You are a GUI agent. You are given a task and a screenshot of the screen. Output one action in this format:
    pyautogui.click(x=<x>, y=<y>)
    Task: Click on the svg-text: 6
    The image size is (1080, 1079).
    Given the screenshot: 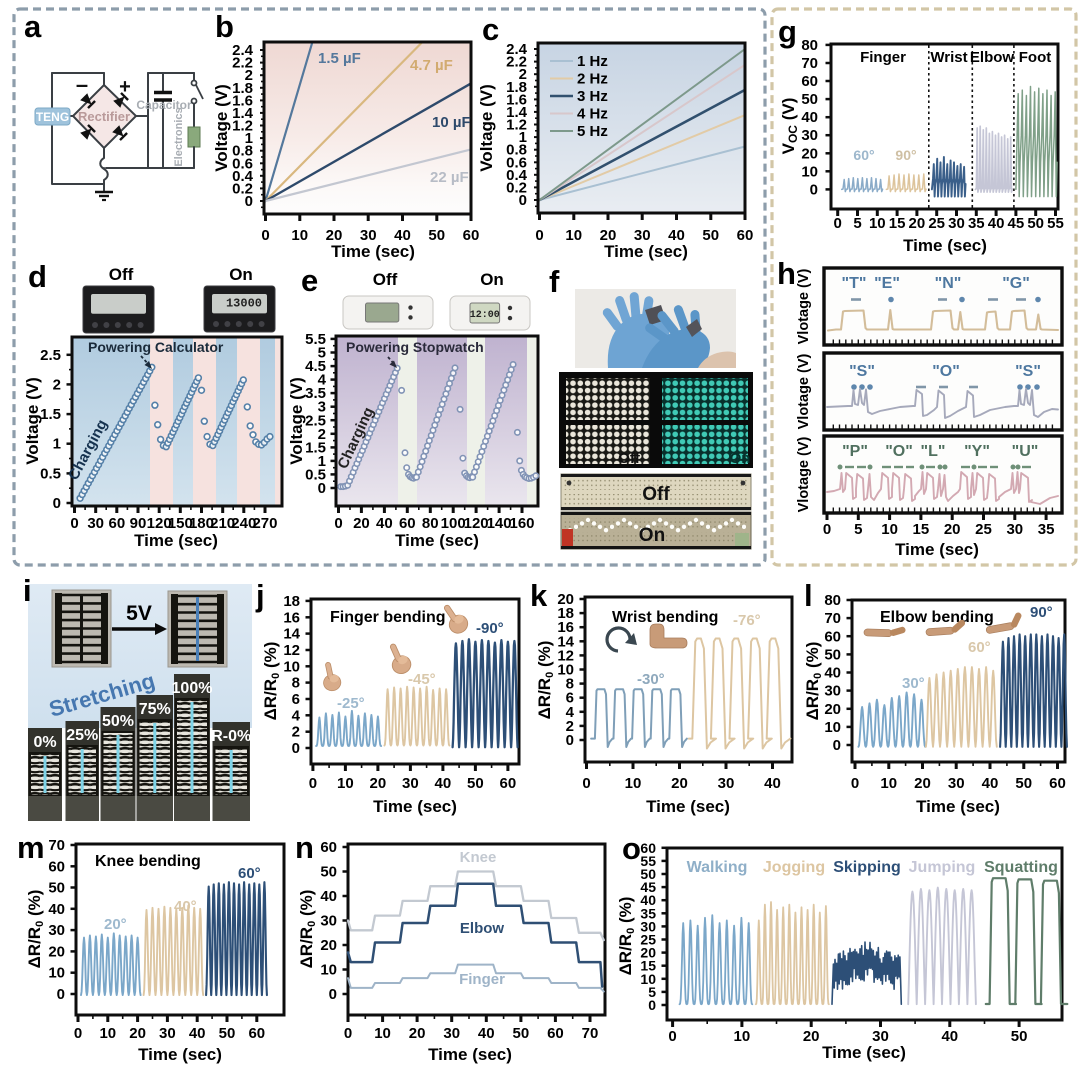 What is the action you would take?
    pyautogui.click(x=570, y=698)
    